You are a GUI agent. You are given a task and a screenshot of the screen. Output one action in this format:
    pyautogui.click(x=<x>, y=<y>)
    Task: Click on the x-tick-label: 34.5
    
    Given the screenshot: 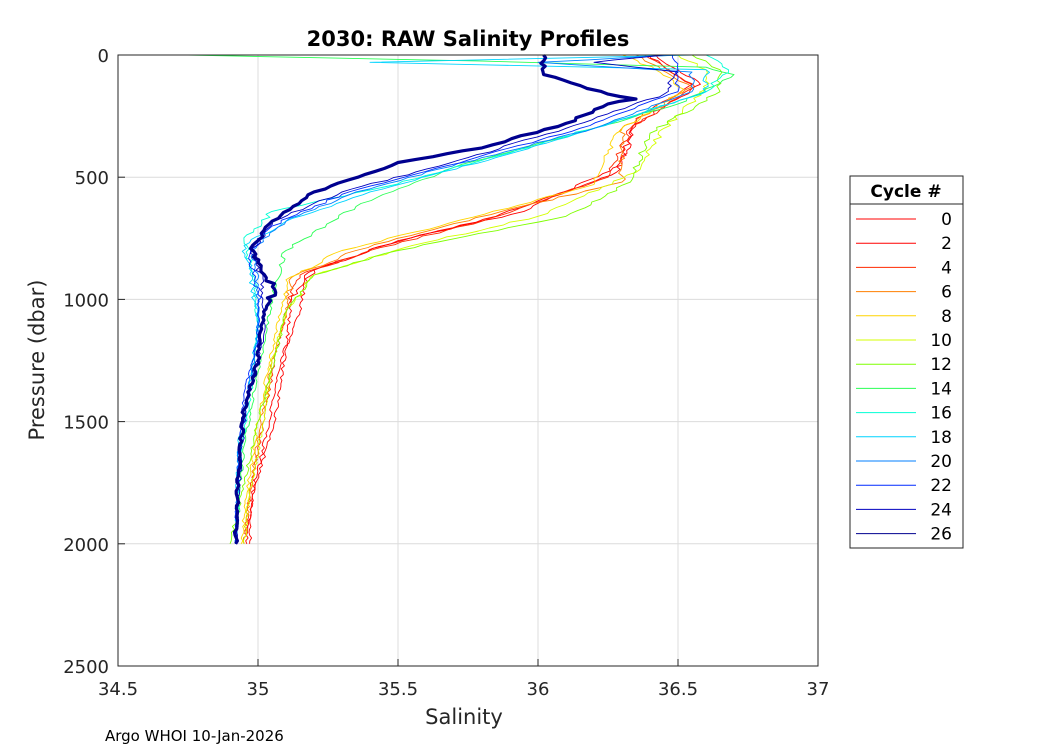 What is the action you would take?
    pyautogui.click(x=118, y=689)
    